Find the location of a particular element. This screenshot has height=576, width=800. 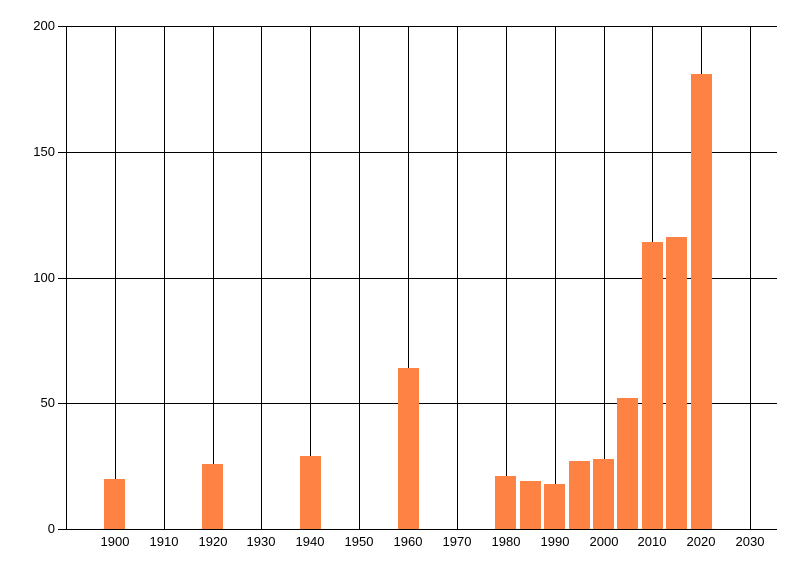

x-tick-label-1990: 1990 is located at coordinates (555, 541).